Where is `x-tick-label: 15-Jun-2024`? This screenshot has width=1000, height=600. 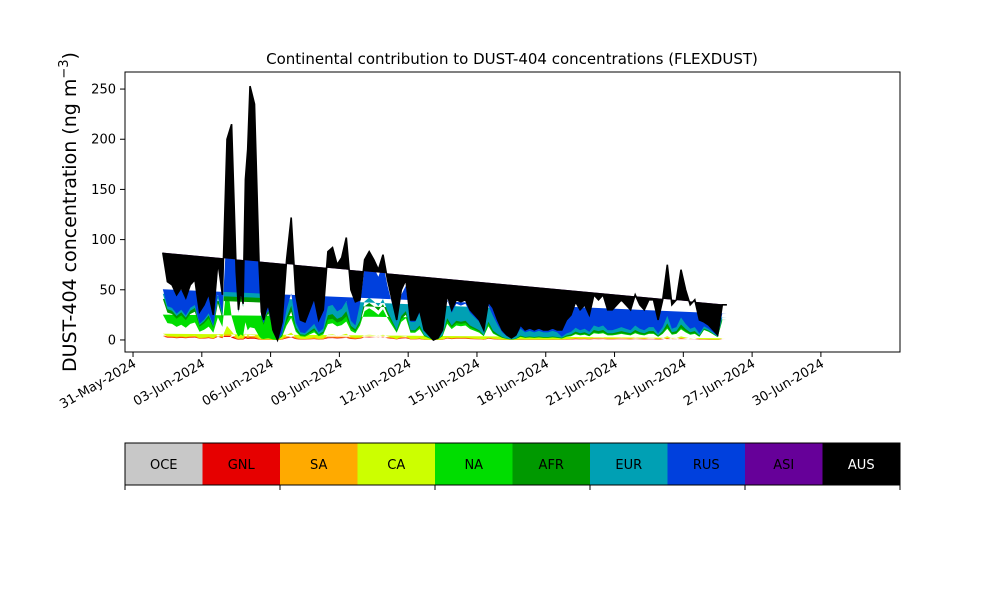 x-tick-label: 15-Jun-2024 is located at coordinates (444, 382).